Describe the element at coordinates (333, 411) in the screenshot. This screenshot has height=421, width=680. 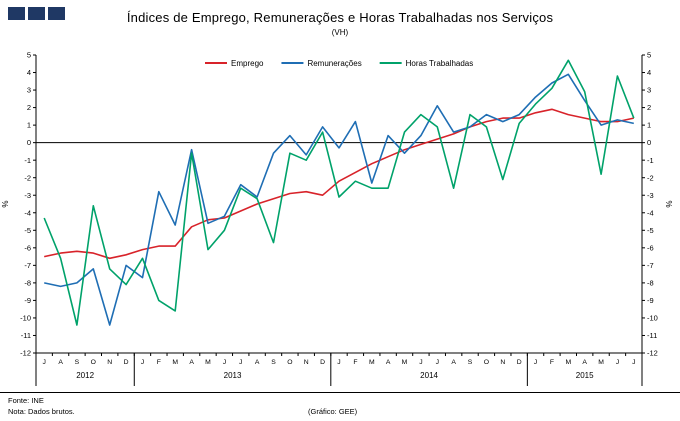
I see `credit-note: (Gráfico: GEE)` at that location.